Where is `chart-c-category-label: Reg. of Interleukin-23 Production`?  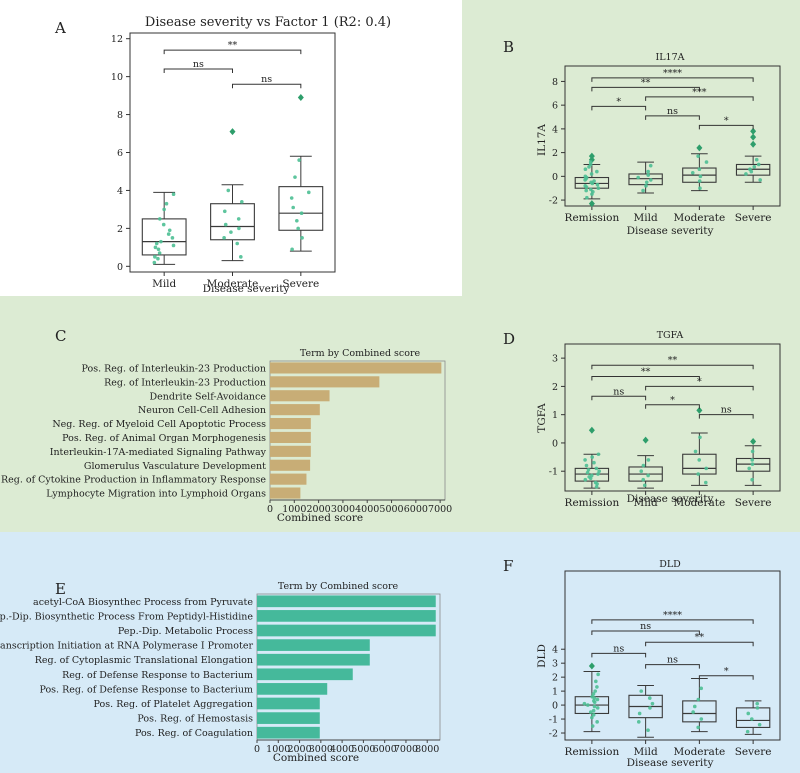 chart-c-category-label: Reg. of Interleukin-23 Production is located at coordinates (185, 382).